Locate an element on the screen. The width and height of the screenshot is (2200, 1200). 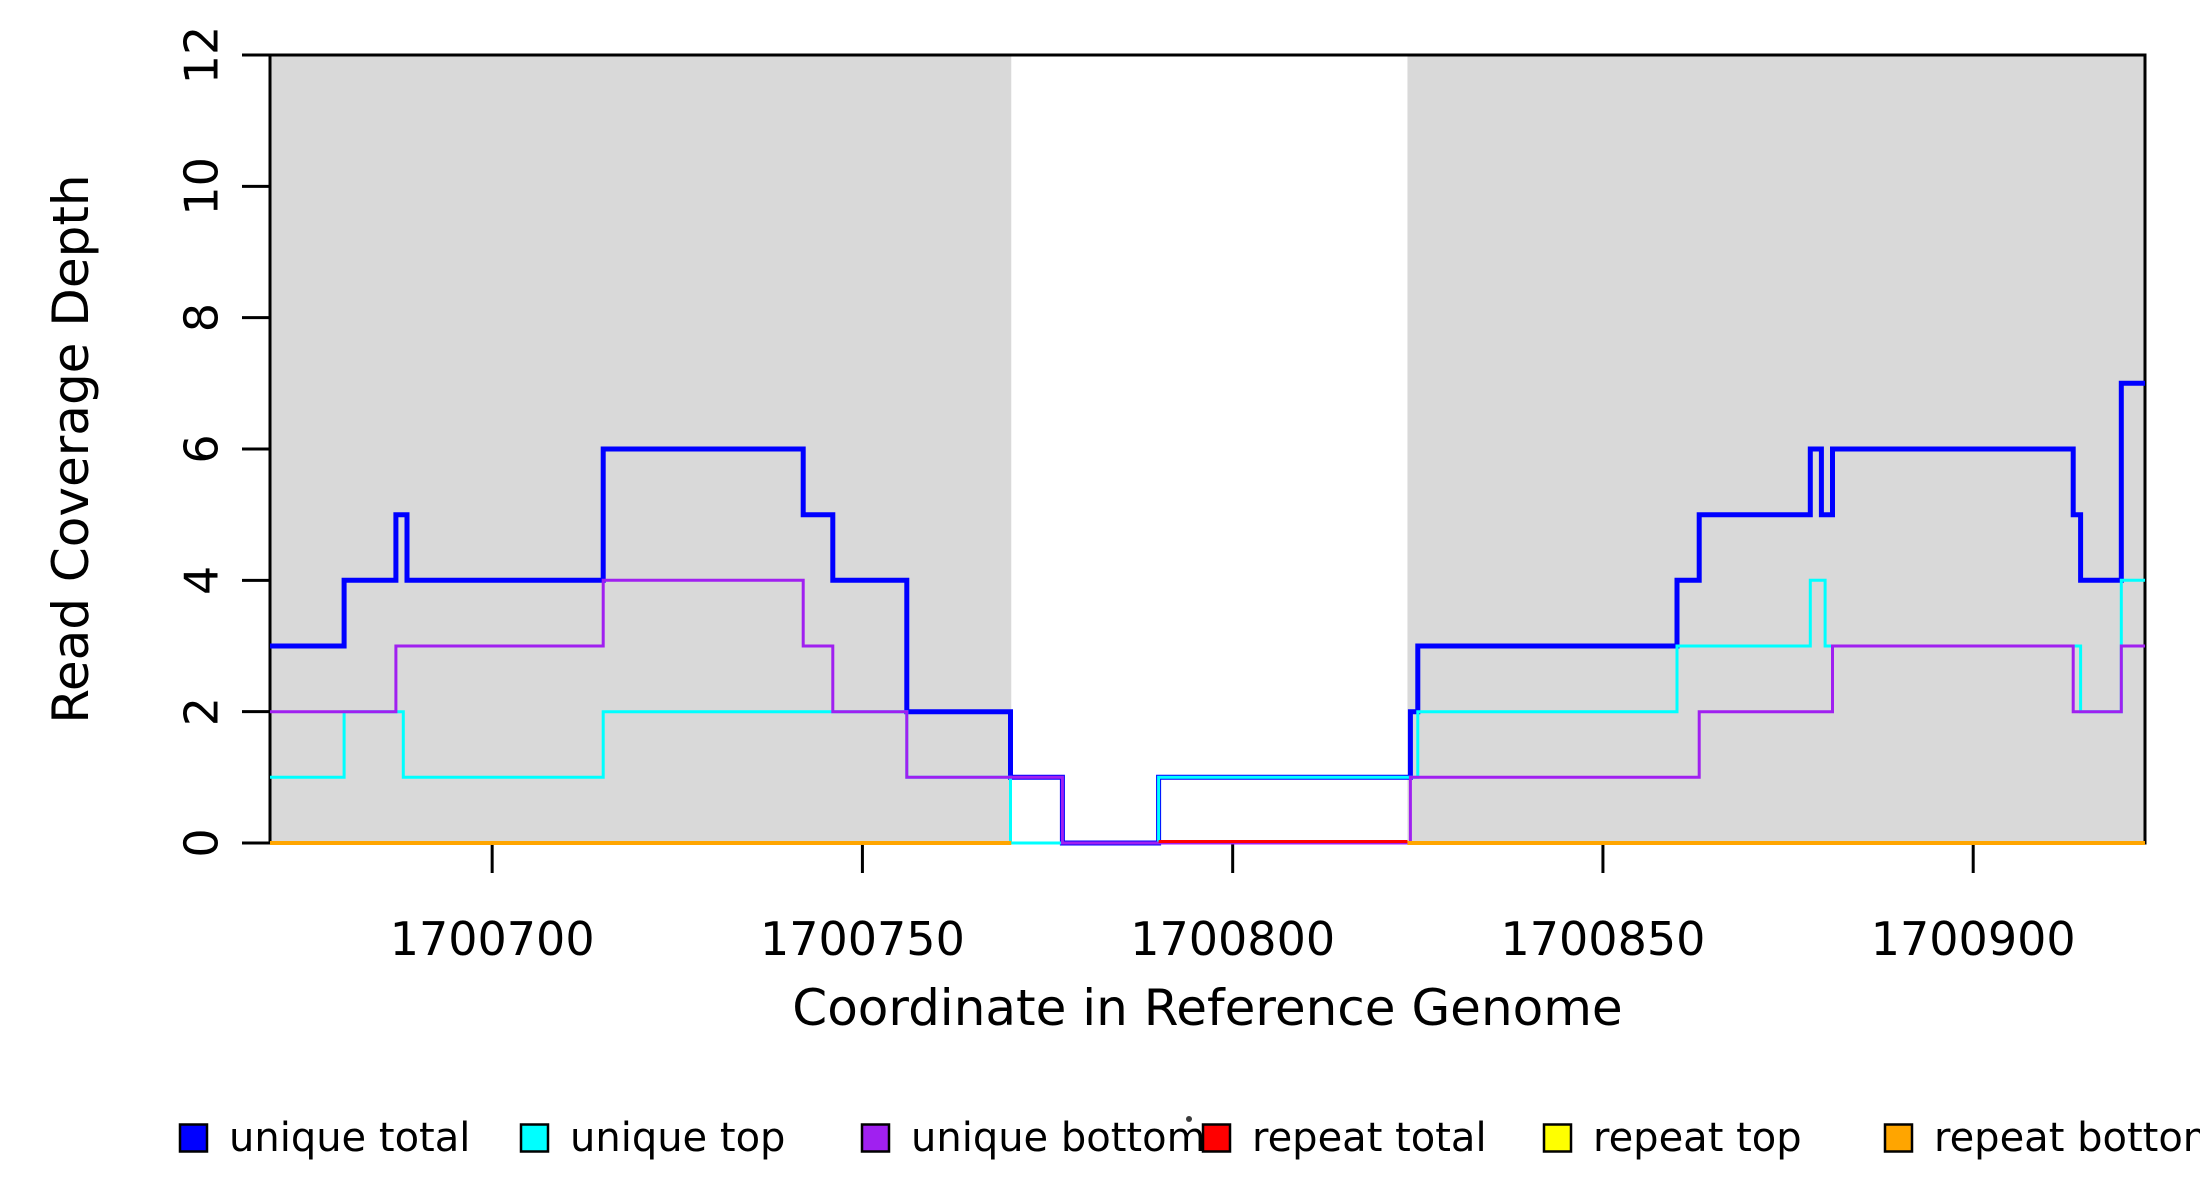
legend-label: repeat total is located at coordinates (1369, 1138).